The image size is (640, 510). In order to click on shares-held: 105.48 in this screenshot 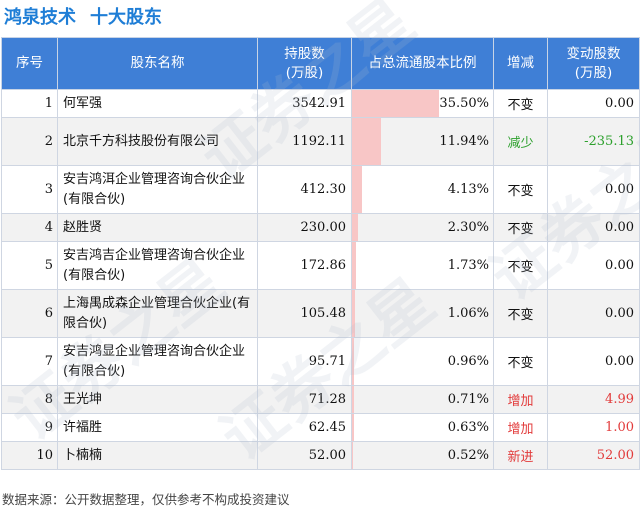, I will do `click(304, 313)`.